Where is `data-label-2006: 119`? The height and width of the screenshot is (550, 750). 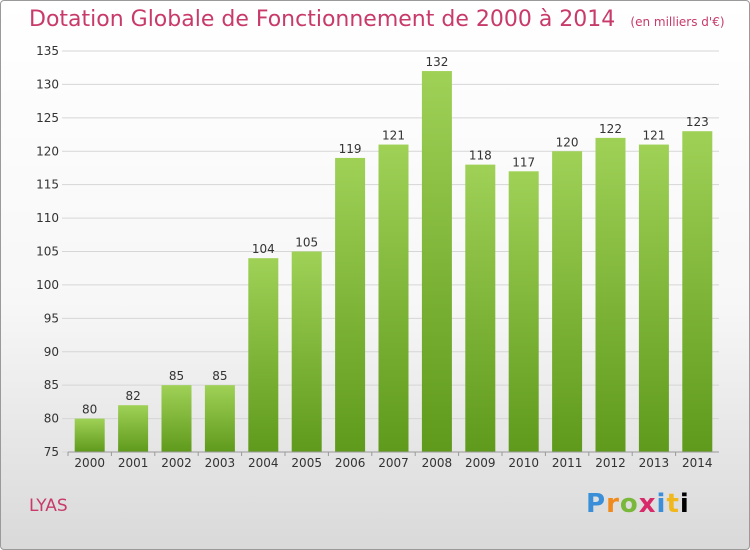
data-label-2006: 119 is located at coordinates (350, 149).